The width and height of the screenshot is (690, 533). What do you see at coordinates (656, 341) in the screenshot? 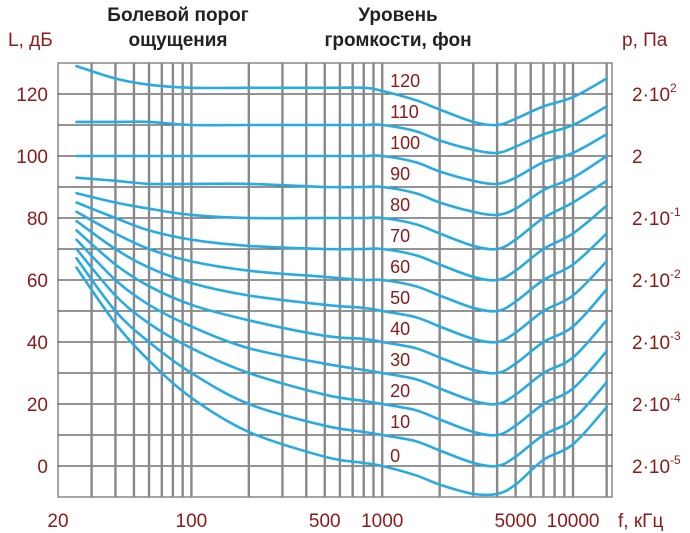
I see `pressure-tick-label: 2·10⁻³` at bounding box center [656, 341].